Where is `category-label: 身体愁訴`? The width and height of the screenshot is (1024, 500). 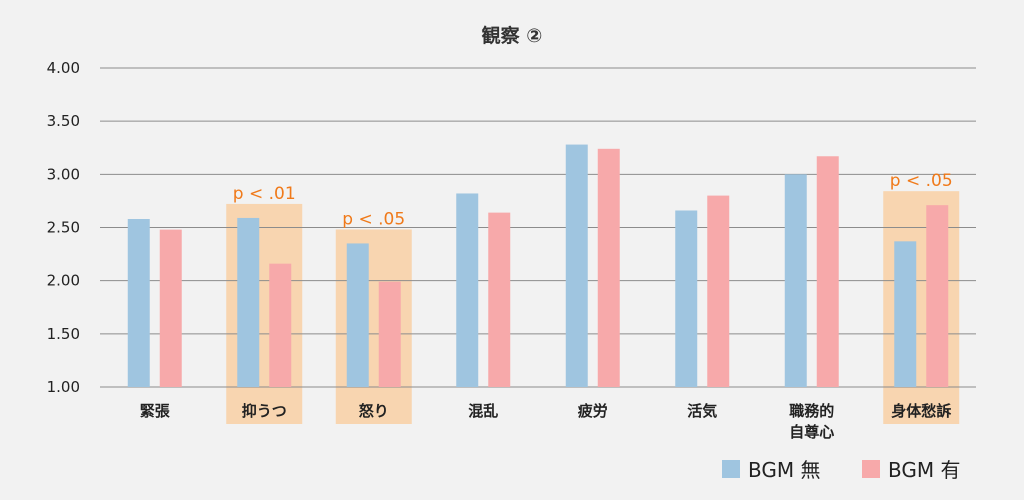 category-label: 身体愁訴 is located at coordinates (921, 411).